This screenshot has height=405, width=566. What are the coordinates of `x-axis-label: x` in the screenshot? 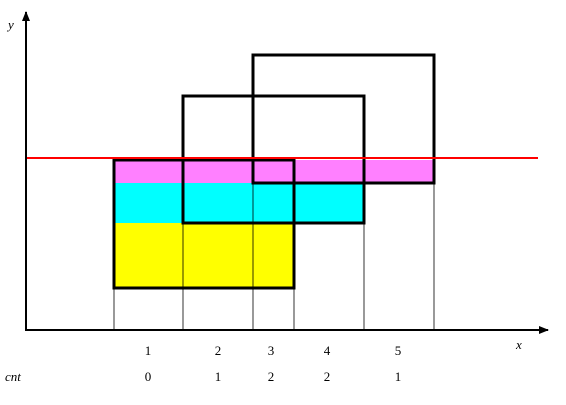 It's located at (518, 344).